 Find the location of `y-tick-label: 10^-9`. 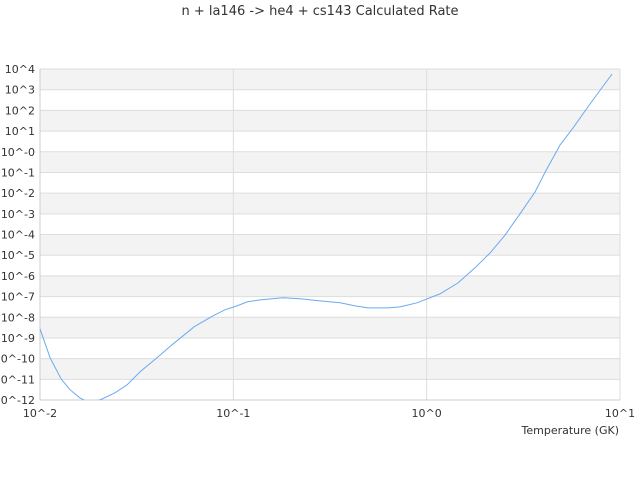

y-tick-label: 10^-9 is located at coordinates (18, 338).